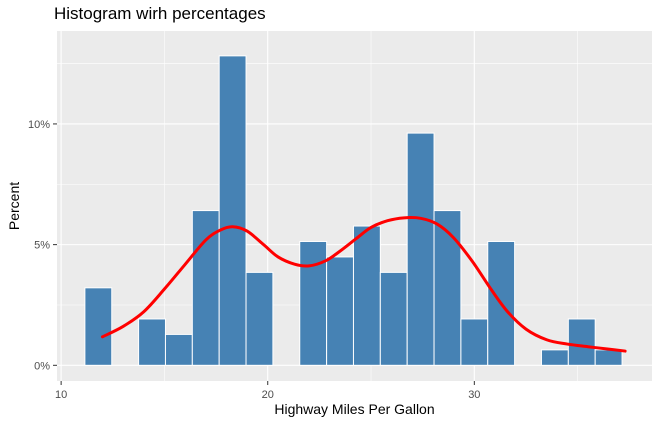 Image resolution: width=661 pixels, height=427 pixels. I want to click on y-tick-label: 10%, so click(39, 125).